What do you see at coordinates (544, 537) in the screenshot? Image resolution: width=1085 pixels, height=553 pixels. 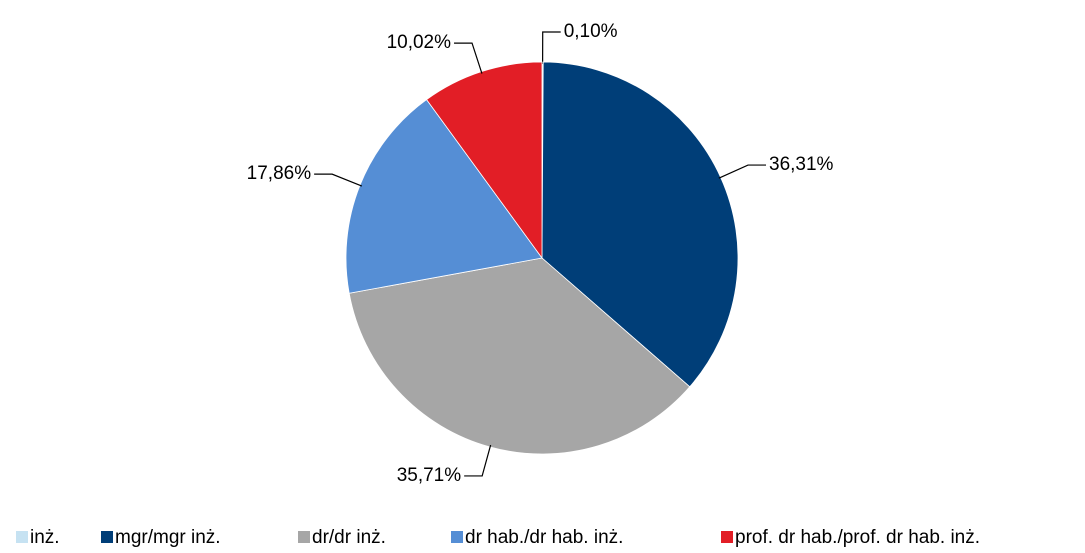 I see `legend-label: dr hab./dr hab. inż.` at bounding box center [544, 537].